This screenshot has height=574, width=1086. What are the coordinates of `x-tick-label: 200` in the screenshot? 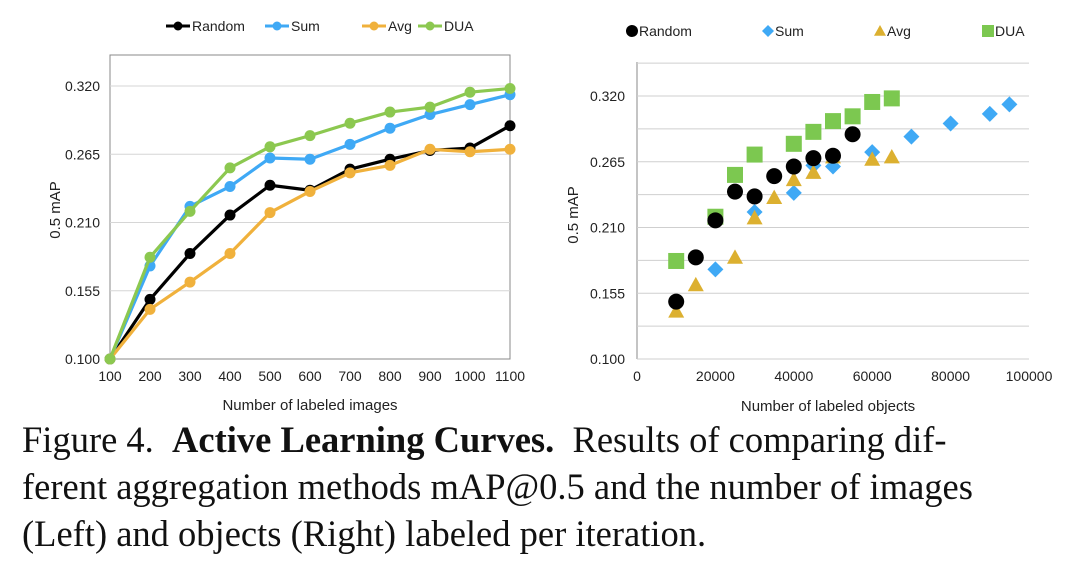 It's located at (150, 376).